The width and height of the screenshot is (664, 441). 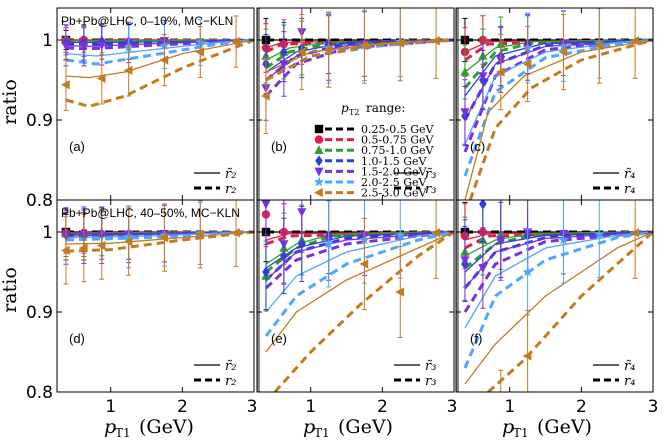 I want to click on panel-tag: (c), so click(x=477, y=146).